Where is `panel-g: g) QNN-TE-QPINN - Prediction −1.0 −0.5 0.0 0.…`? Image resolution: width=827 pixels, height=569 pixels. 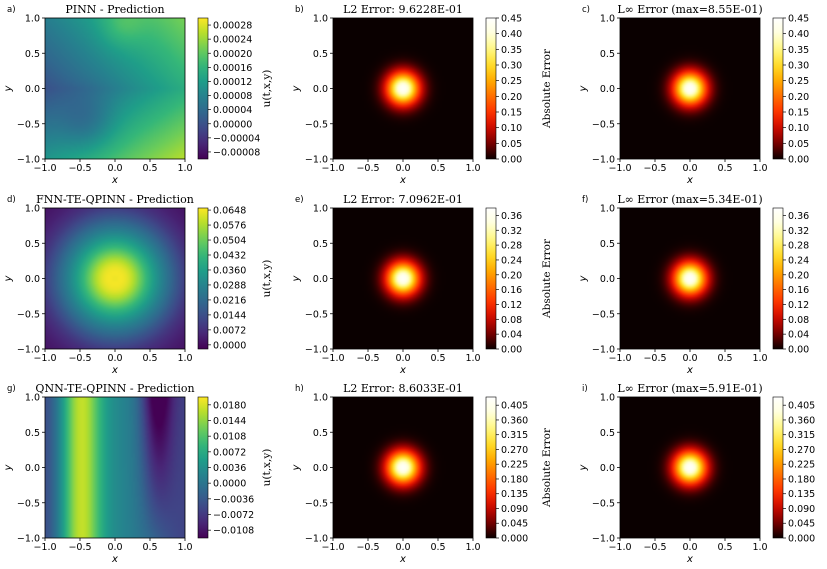
panel-g: g) QNN-TE-QPINN - Prediction −1.0 −0.5 0.0 0.… is located at coordinates (138, 473).